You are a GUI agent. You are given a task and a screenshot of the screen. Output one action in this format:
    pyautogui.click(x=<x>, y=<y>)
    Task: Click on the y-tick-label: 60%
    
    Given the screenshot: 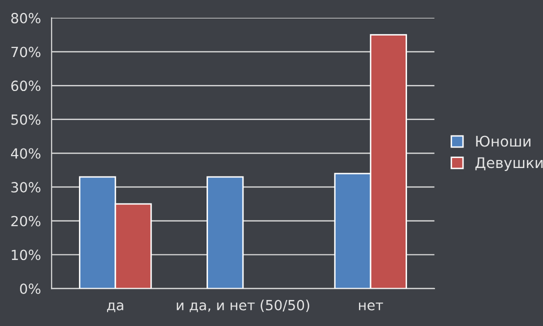 What is the action you would take?
    pyautogui.click(x=25, y=86)
    